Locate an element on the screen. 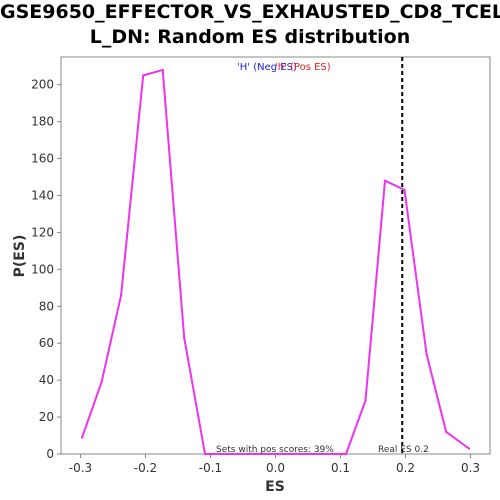 The height and width of the screenshot is (500, 500). y-tick-label: 120 is located at coordinates (42, 232).